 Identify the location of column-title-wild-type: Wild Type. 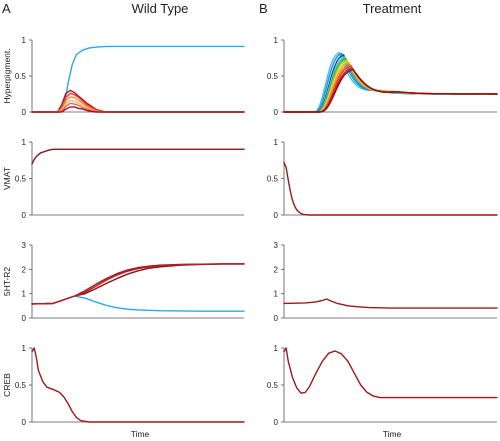
(160, 8).